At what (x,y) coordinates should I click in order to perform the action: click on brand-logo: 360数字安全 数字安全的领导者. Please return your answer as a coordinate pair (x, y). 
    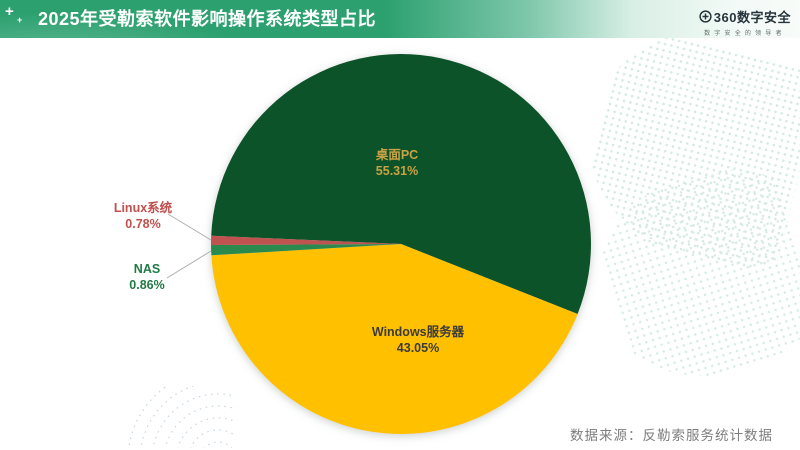
    Looking at the image, I should click on (745, 22).